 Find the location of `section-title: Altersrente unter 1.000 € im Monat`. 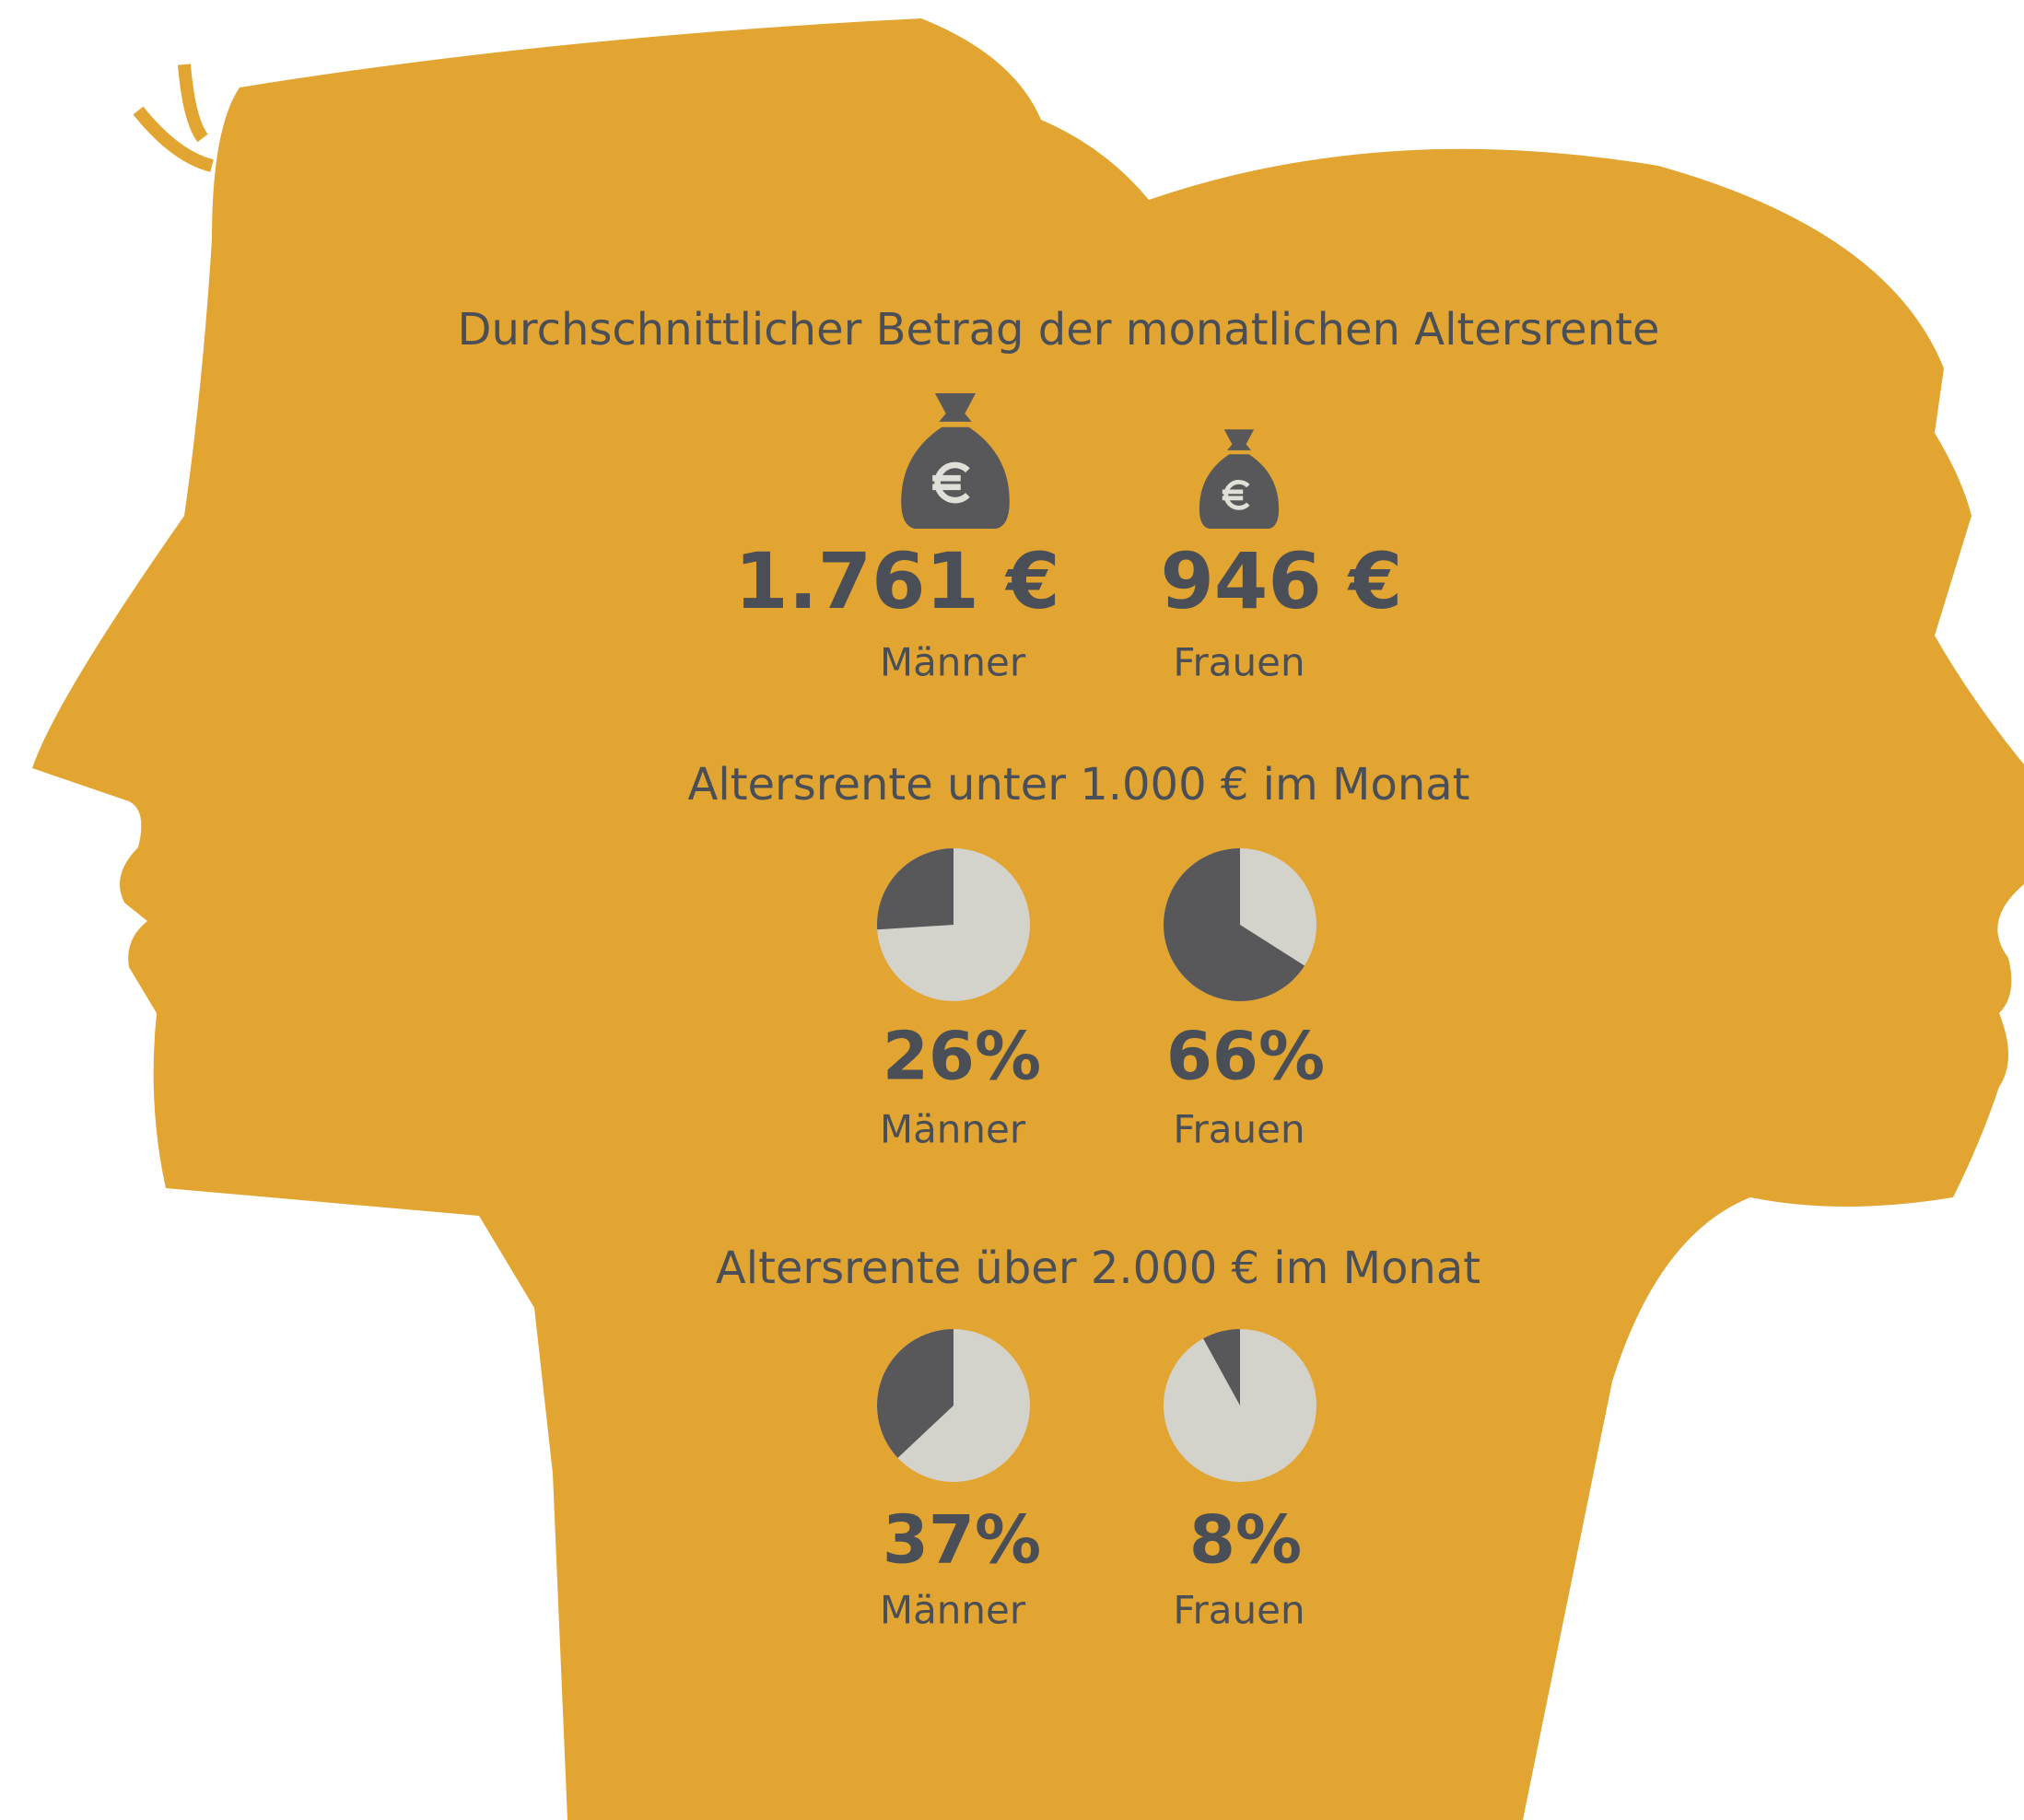

section-title: Altersrente unter 1.000 € im Monat is located at coordinates (1079, 785).